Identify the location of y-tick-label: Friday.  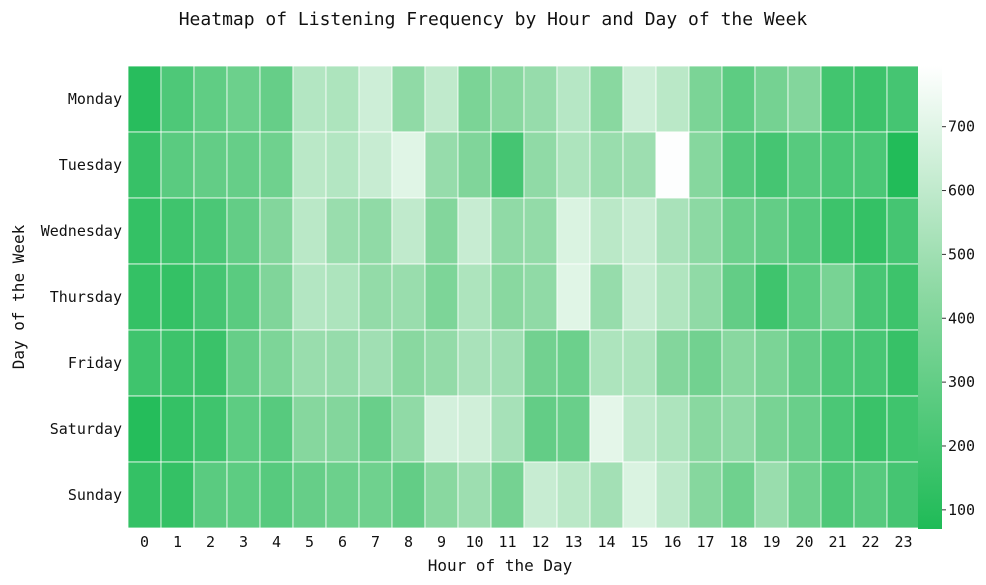
(95, 363).